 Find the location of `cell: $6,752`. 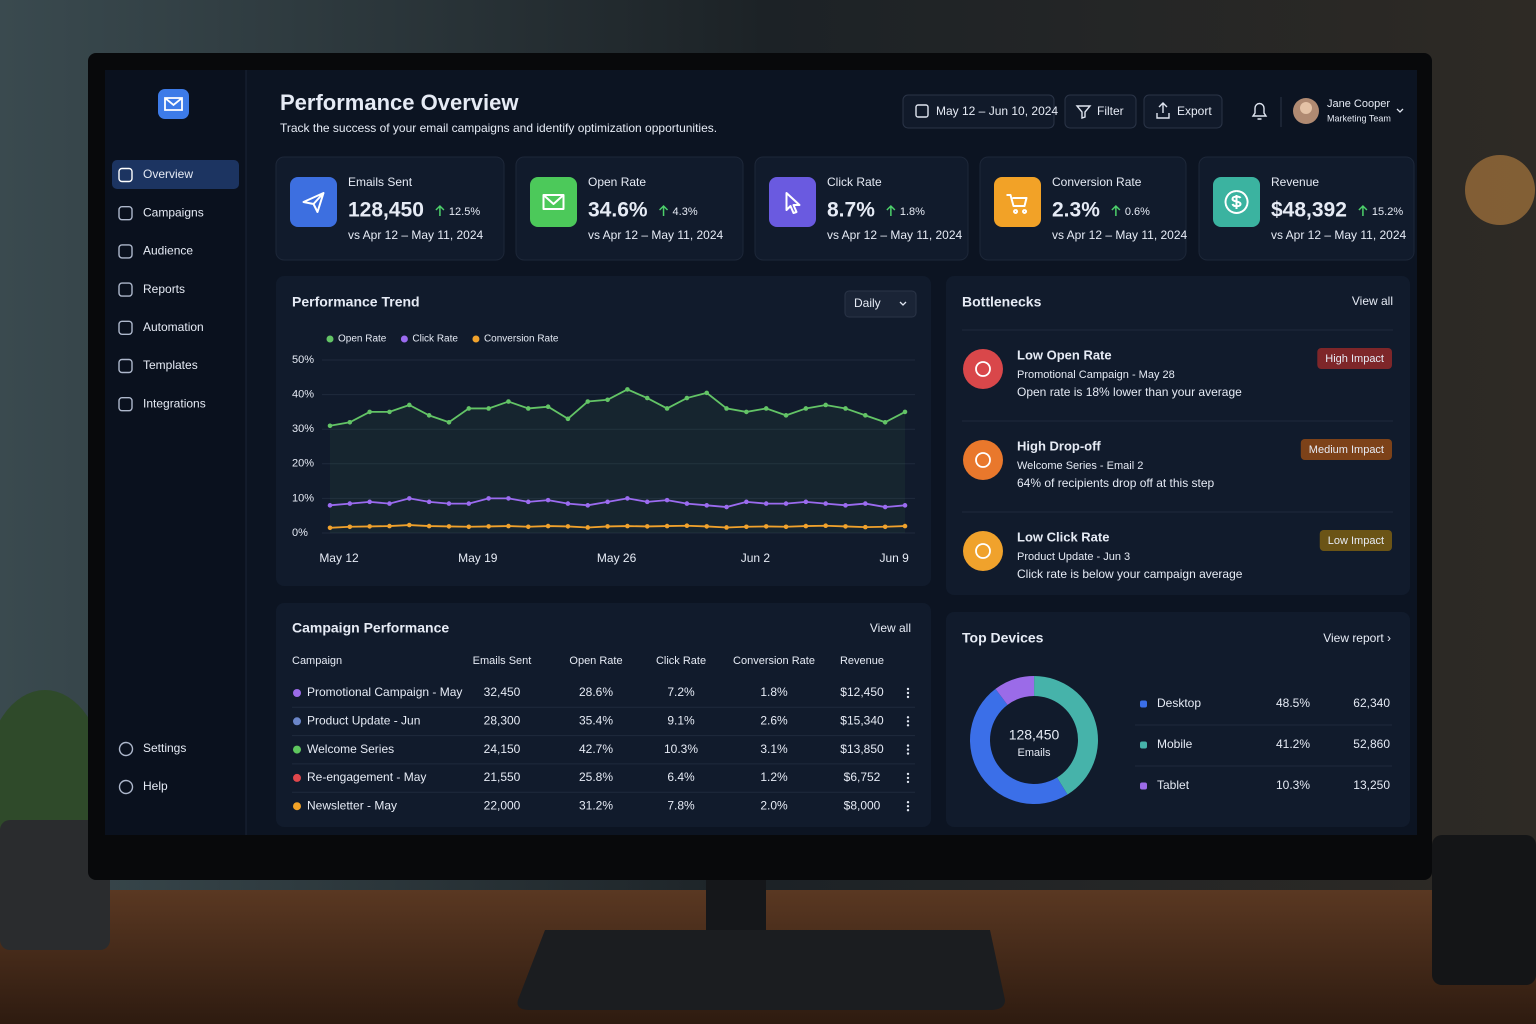

cell: $6,752 is located at coordinates (862, 777).